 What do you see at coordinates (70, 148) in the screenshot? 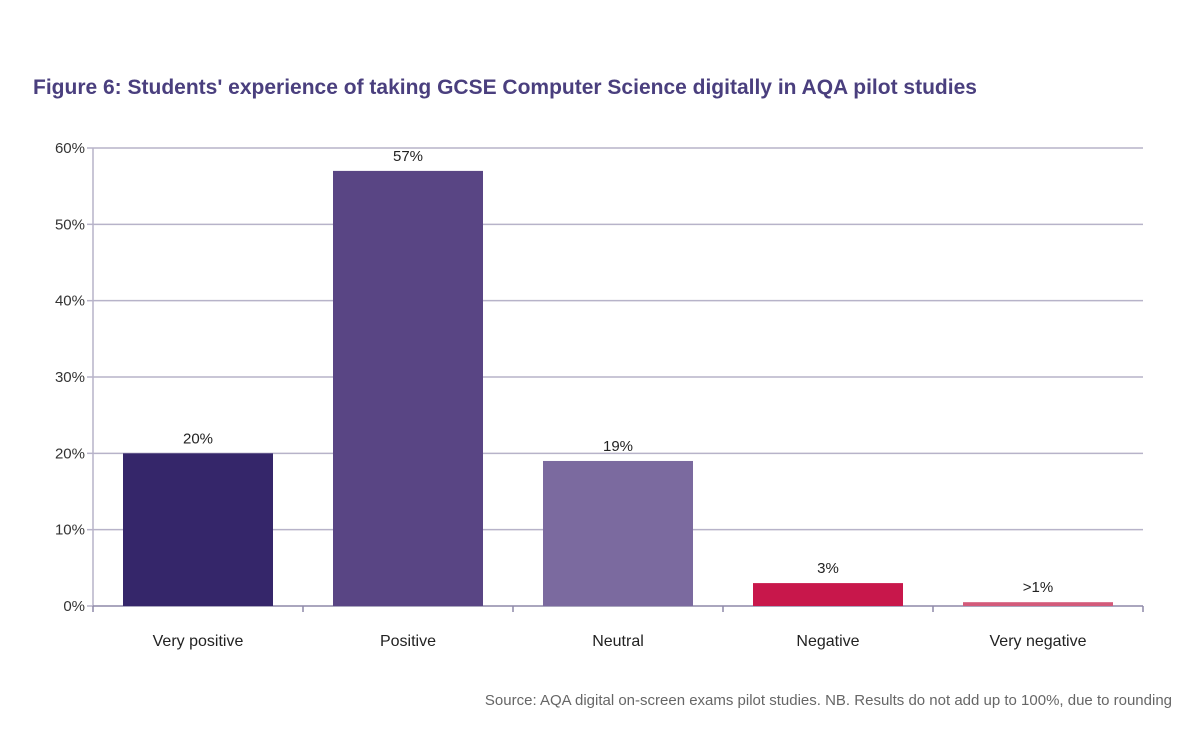
I see `y-tick-label: 60%` at bounding box center [70, 148].